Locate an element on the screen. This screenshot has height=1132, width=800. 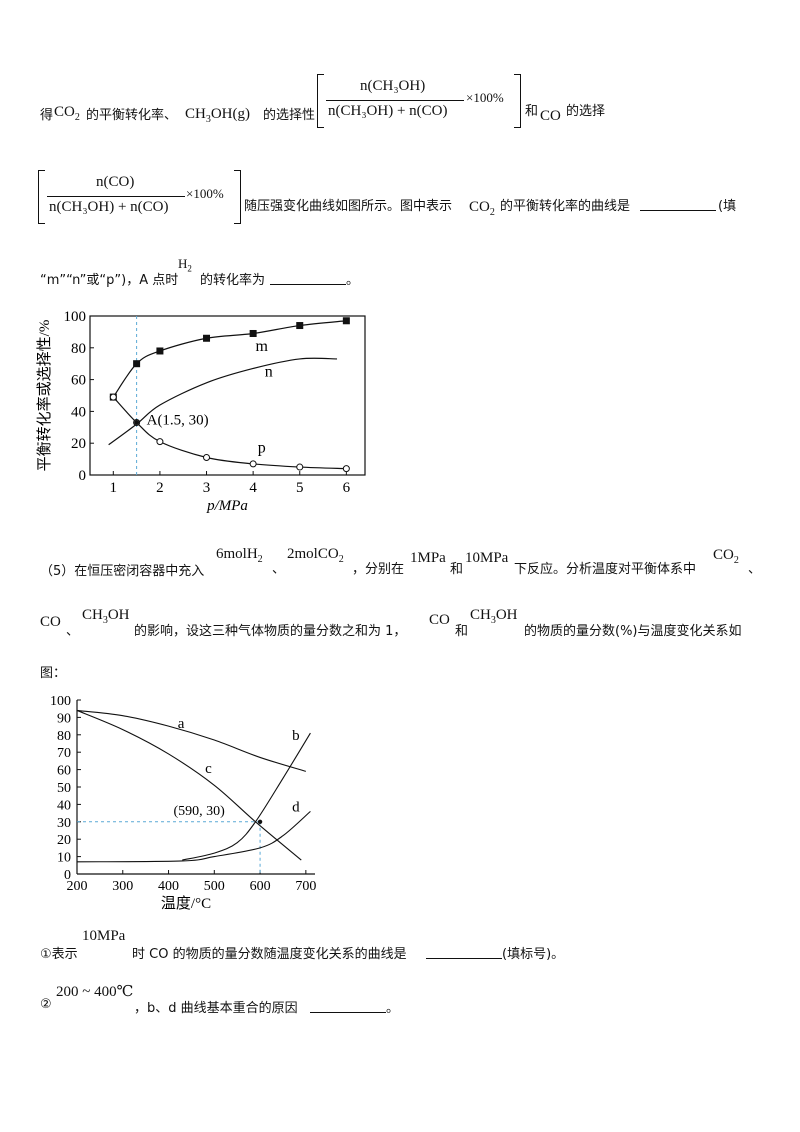
x-axis-label: p/MPa is located at coordinates (227, 506).